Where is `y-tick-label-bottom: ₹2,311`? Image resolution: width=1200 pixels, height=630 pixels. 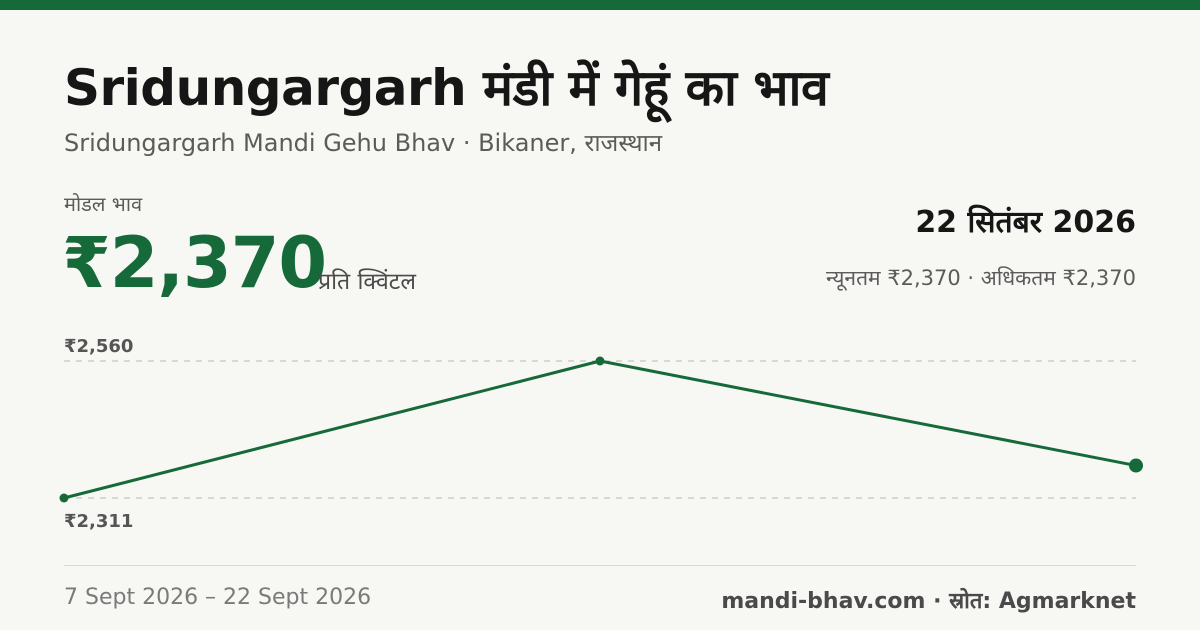
y-tick-label-bottom: ₹2,311 is located at coordinates (98, 521).